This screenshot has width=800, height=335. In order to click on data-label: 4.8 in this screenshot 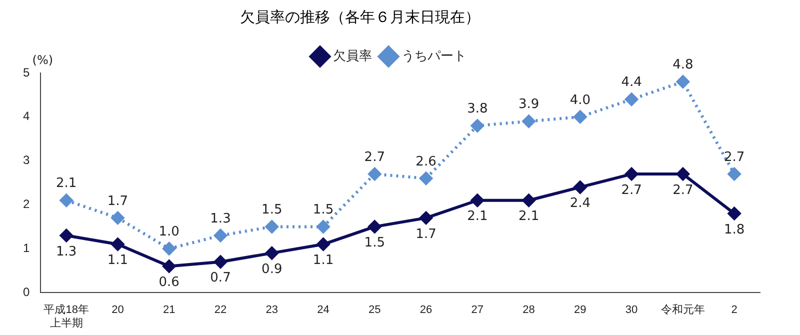, I will do `click(683, 65)`.